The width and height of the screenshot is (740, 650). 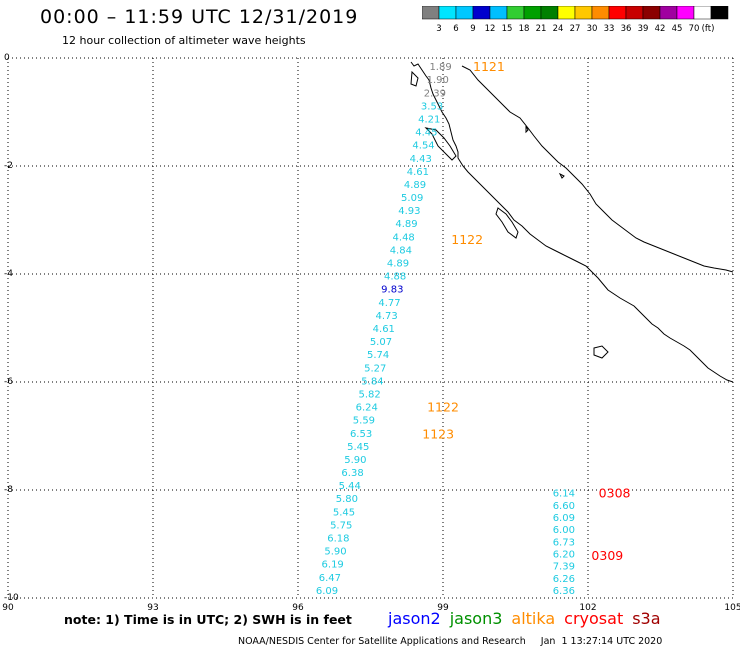 I want to click on wave-height-value: 4.45, so click(x=426, y=133).